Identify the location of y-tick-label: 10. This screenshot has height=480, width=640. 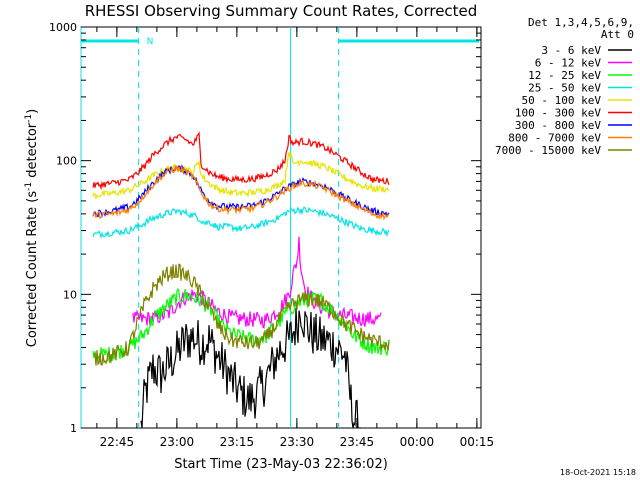
(70, 294).